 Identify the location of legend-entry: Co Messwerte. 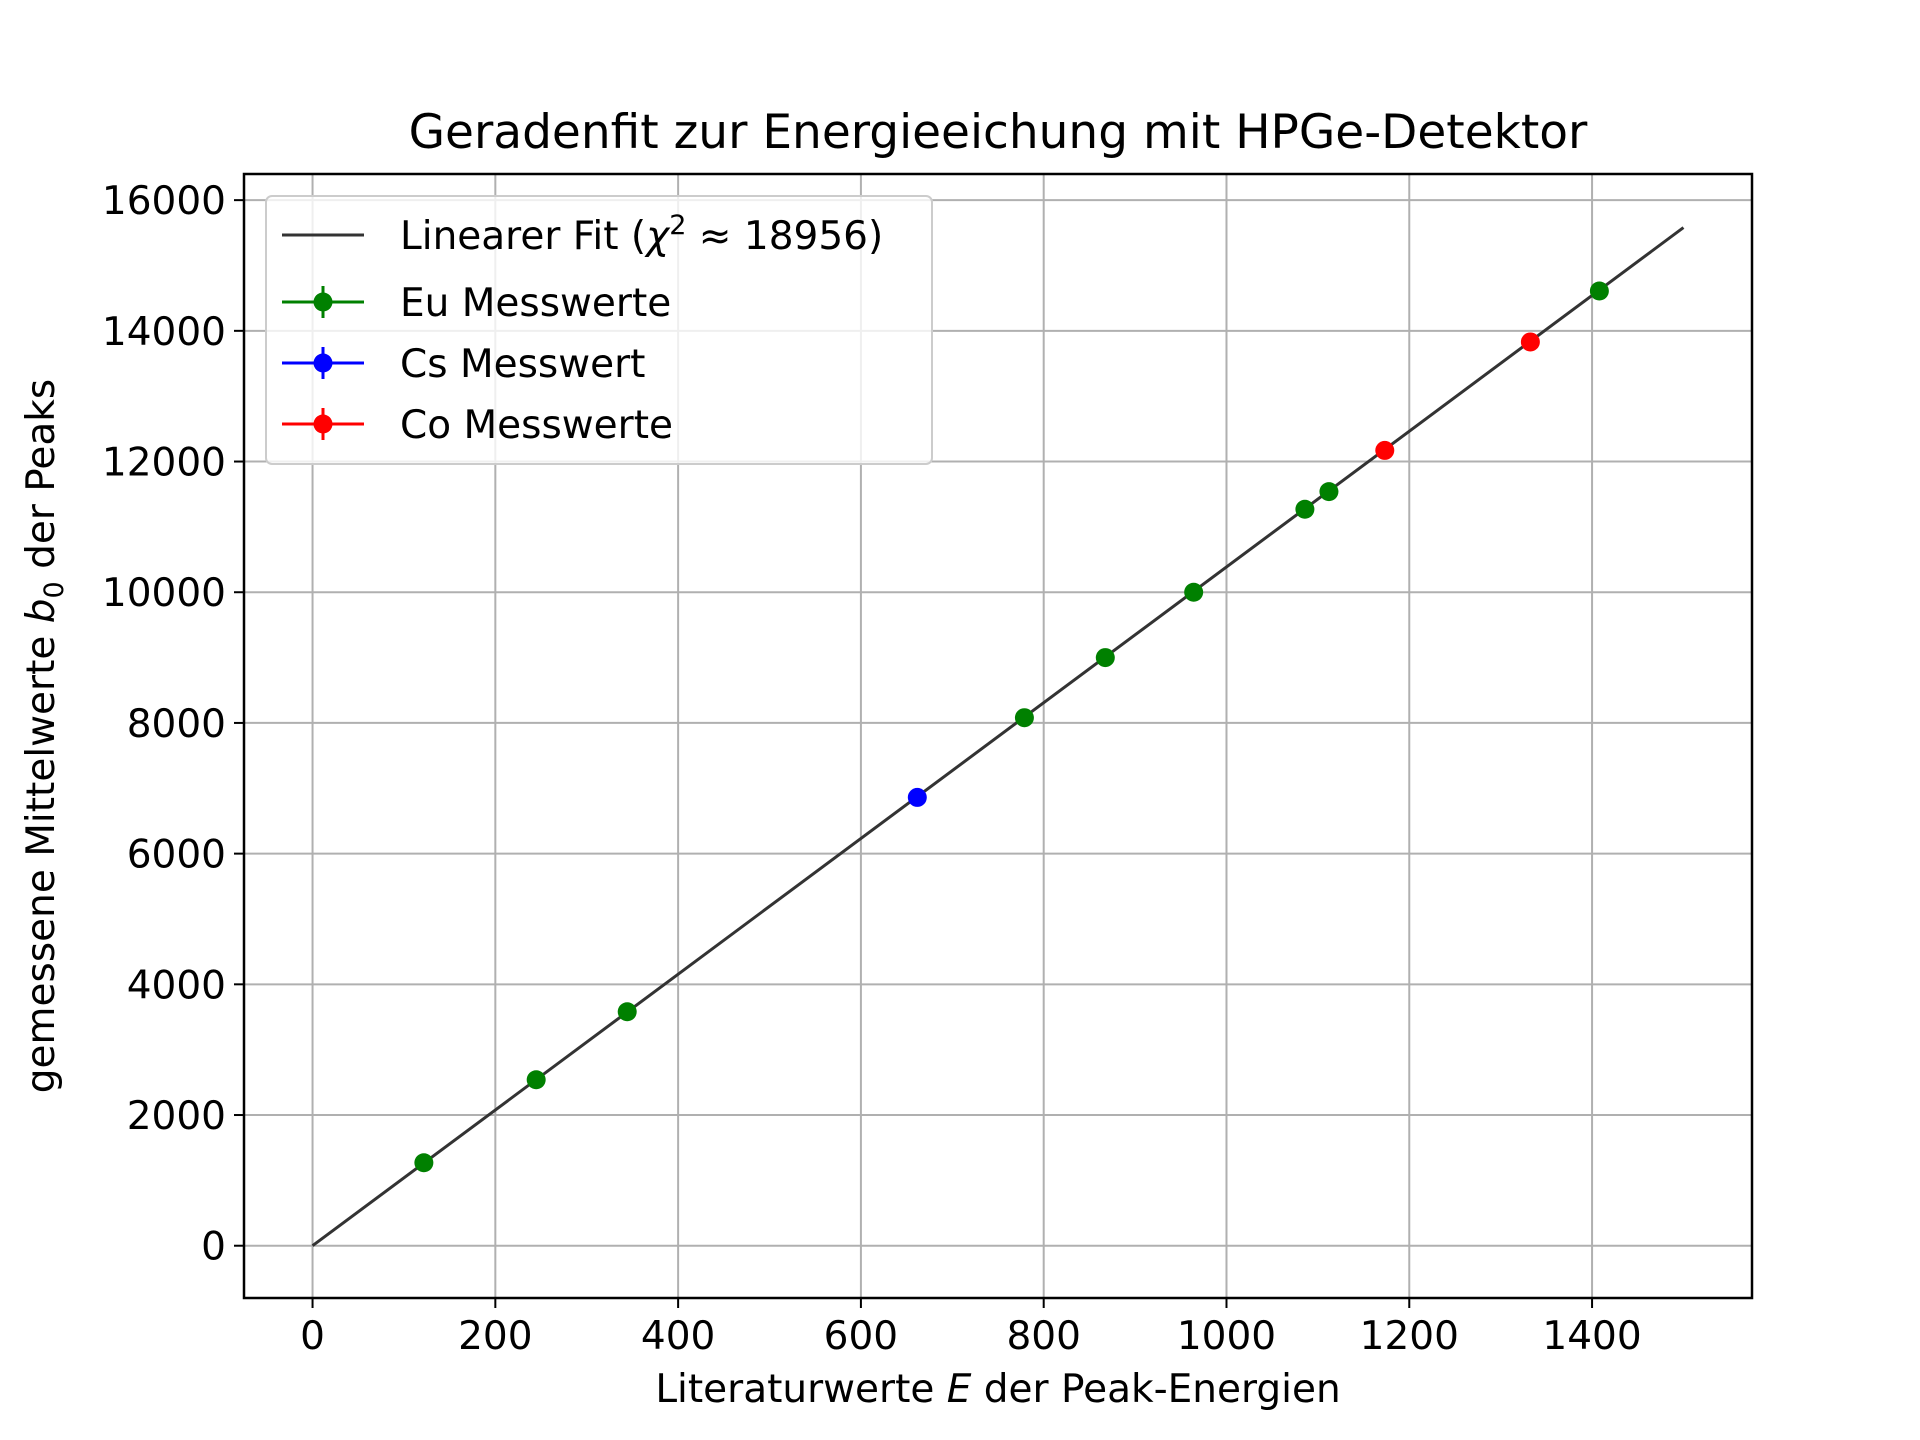
(477, 425).